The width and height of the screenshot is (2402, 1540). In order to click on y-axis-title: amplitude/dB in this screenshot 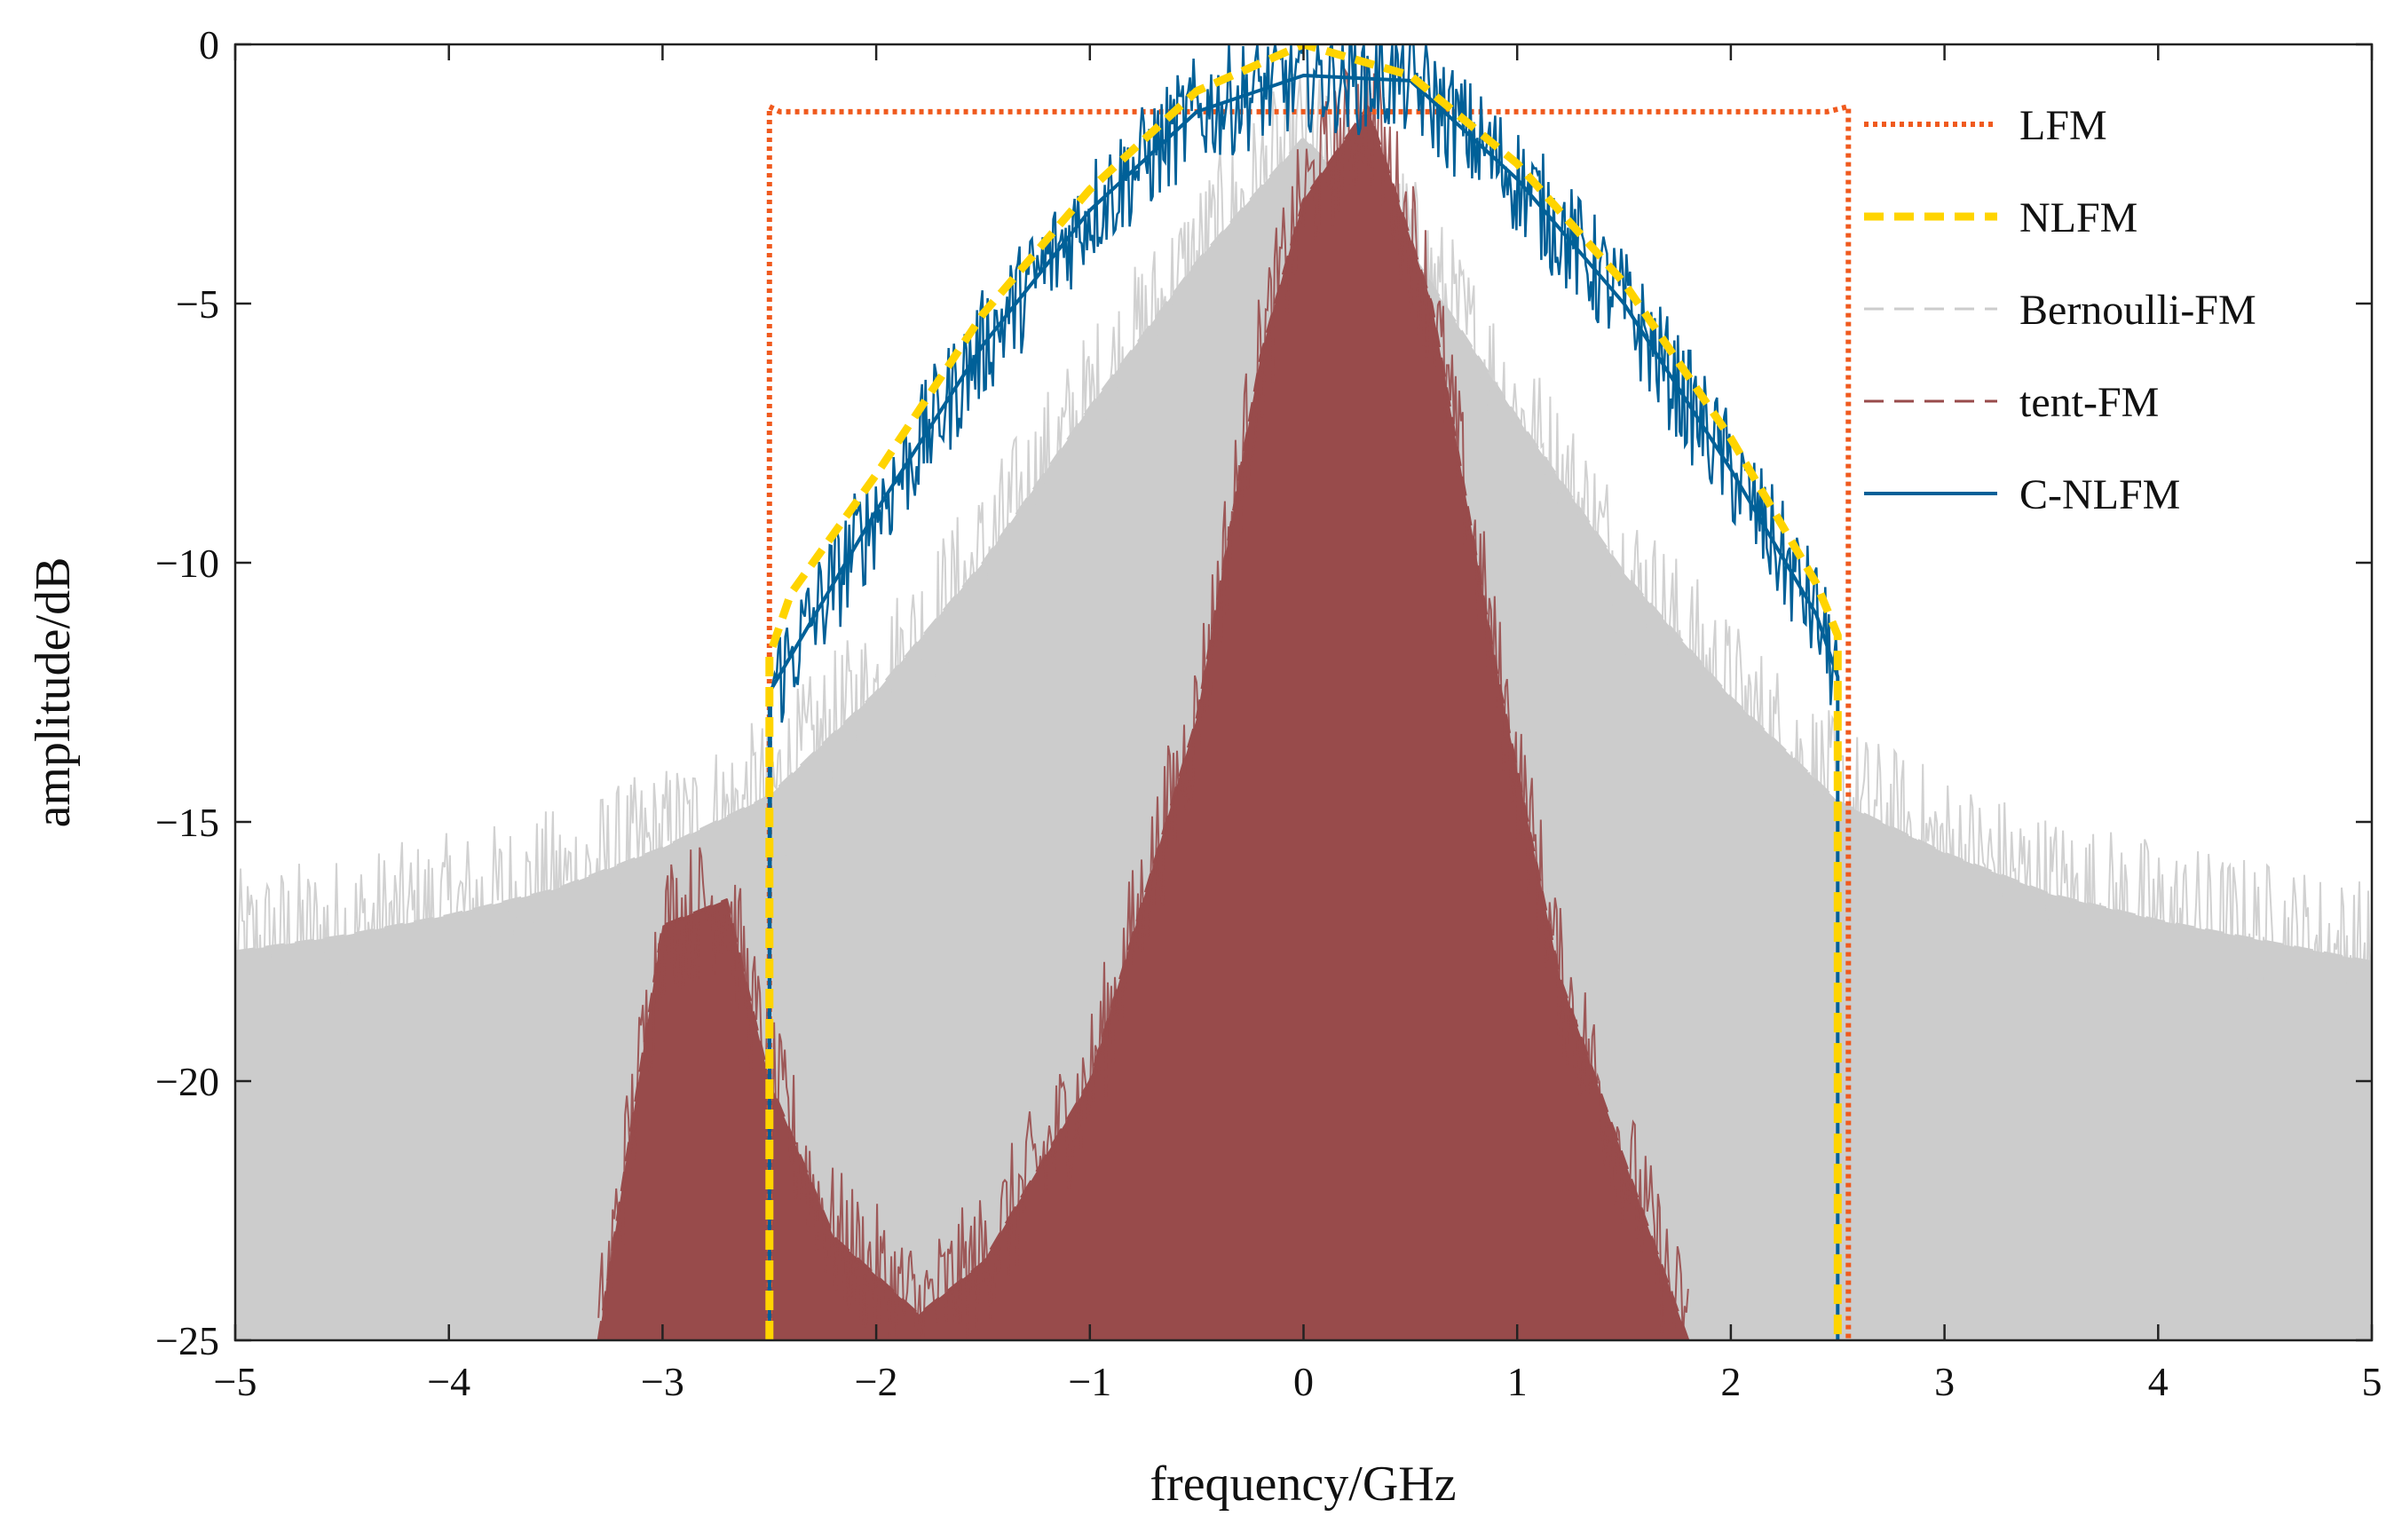, I will do `click(53, 692)`.